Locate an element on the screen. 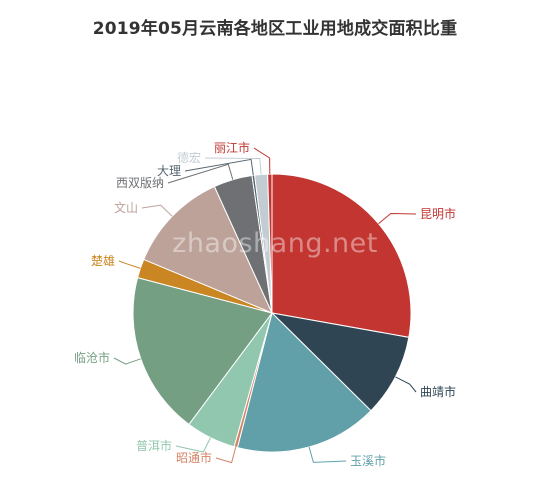 This screenshot has height=490, width=550. slice-label-6: 临沧市 is located at coordinates (92, 357).